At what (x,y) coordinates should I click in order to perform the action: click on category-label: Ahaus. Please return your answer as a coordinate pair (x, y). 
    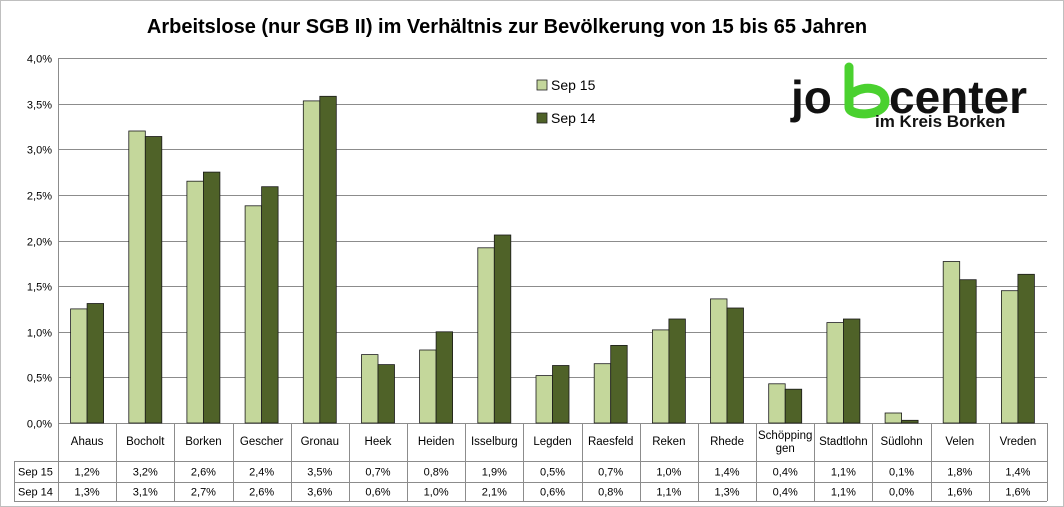
    Looking at the image, I should click on (87, 442).